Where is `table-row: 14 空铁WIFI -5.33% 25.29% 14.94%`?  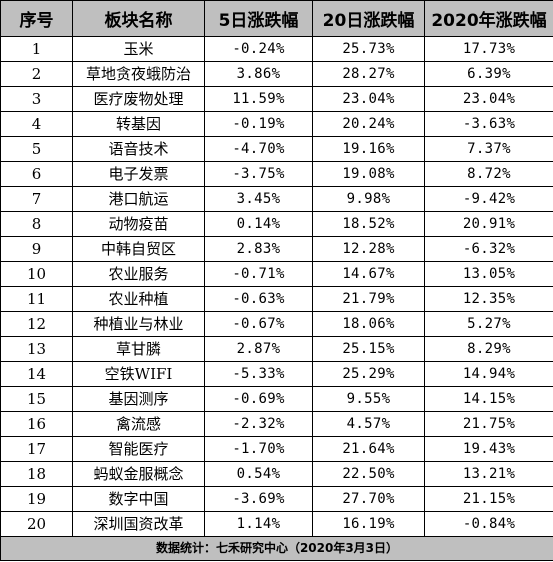 table-row: 14 空铁WIFI -5.33% 25.29% 14.94% is located at coordinates (276, 374).